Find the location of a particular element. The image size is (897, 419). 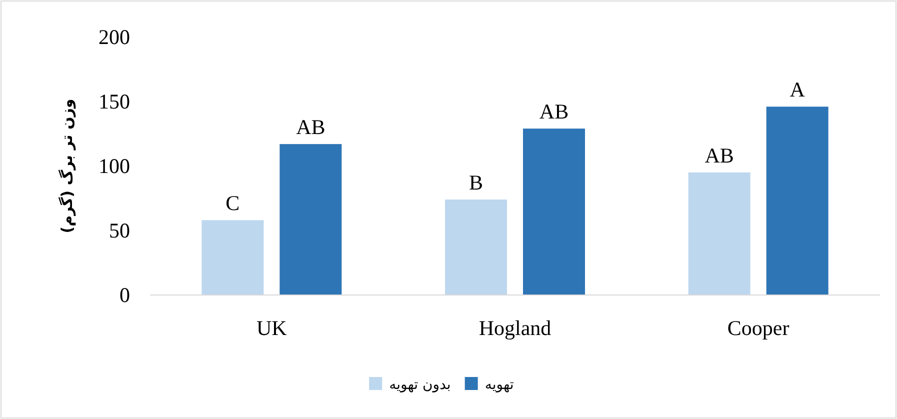

legend-label: بدون تهویه is located at coordinates (420, 385).